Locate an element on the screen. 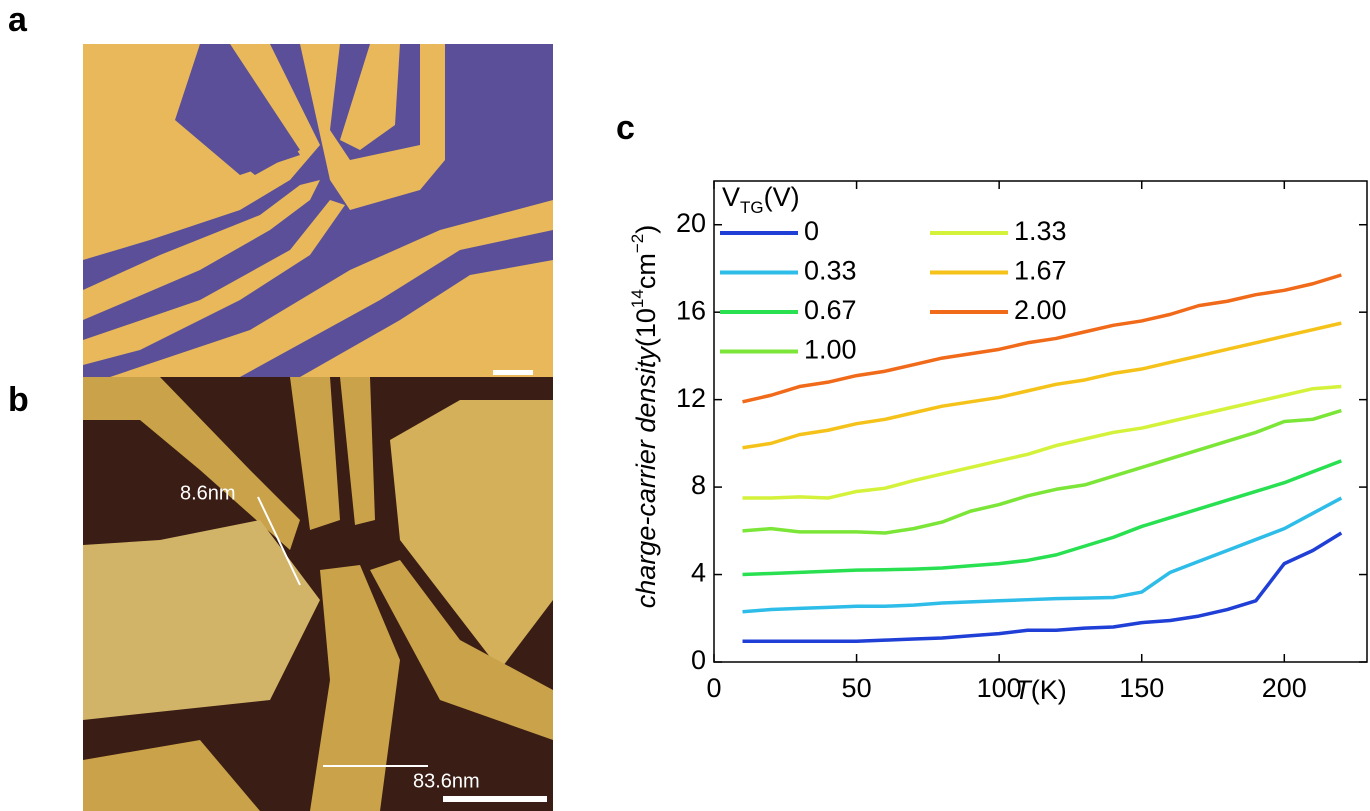 This screenshot has height=811, width=1370. y-axis-label: charge-carrier density(1014cm−2) is located at coordinates (644, 416).